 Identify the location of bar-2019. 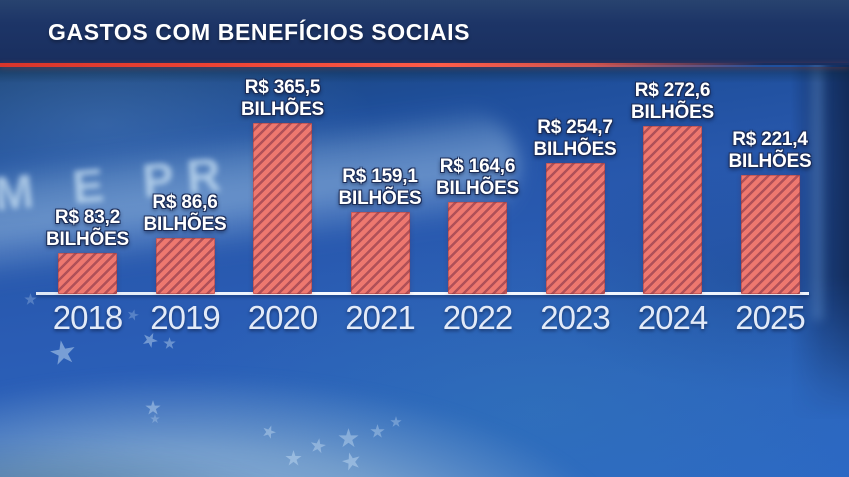
(185, 266).